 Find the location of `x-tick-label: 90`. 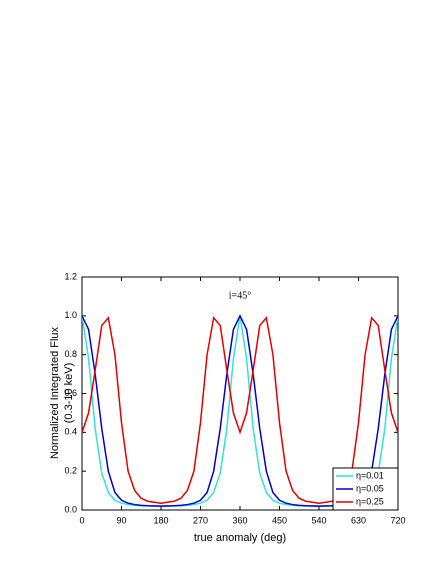

x-tick-label: 90 is located at coordinates (121, 520).